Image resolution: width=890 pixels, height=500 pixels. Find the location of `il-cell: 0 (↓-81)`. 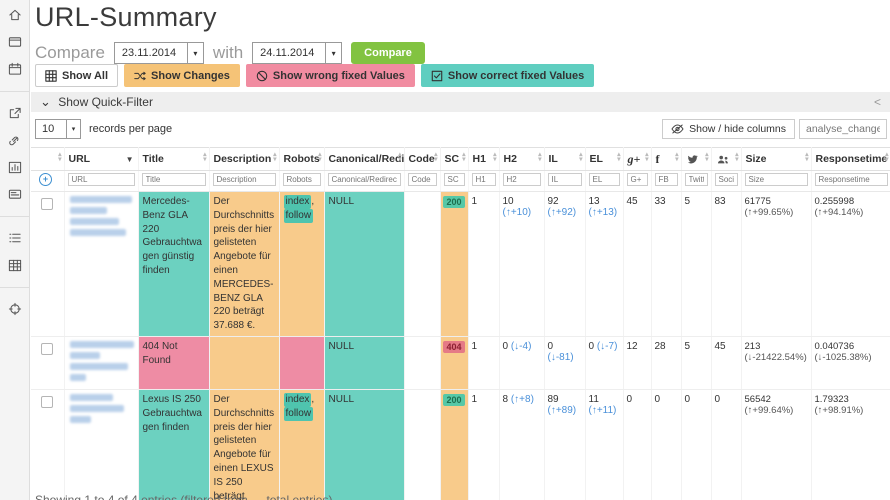

il-cell: 0 (↓-81) is located at coordinates (565, 363).